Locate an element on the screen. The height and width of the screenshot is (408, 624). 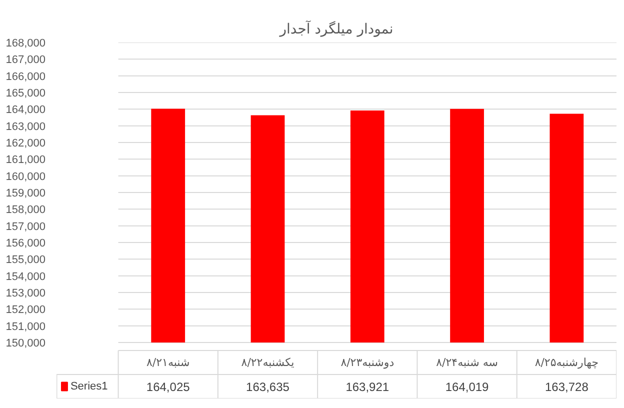
y-tick-label: 157,000 is located at coordinates (26, 226).